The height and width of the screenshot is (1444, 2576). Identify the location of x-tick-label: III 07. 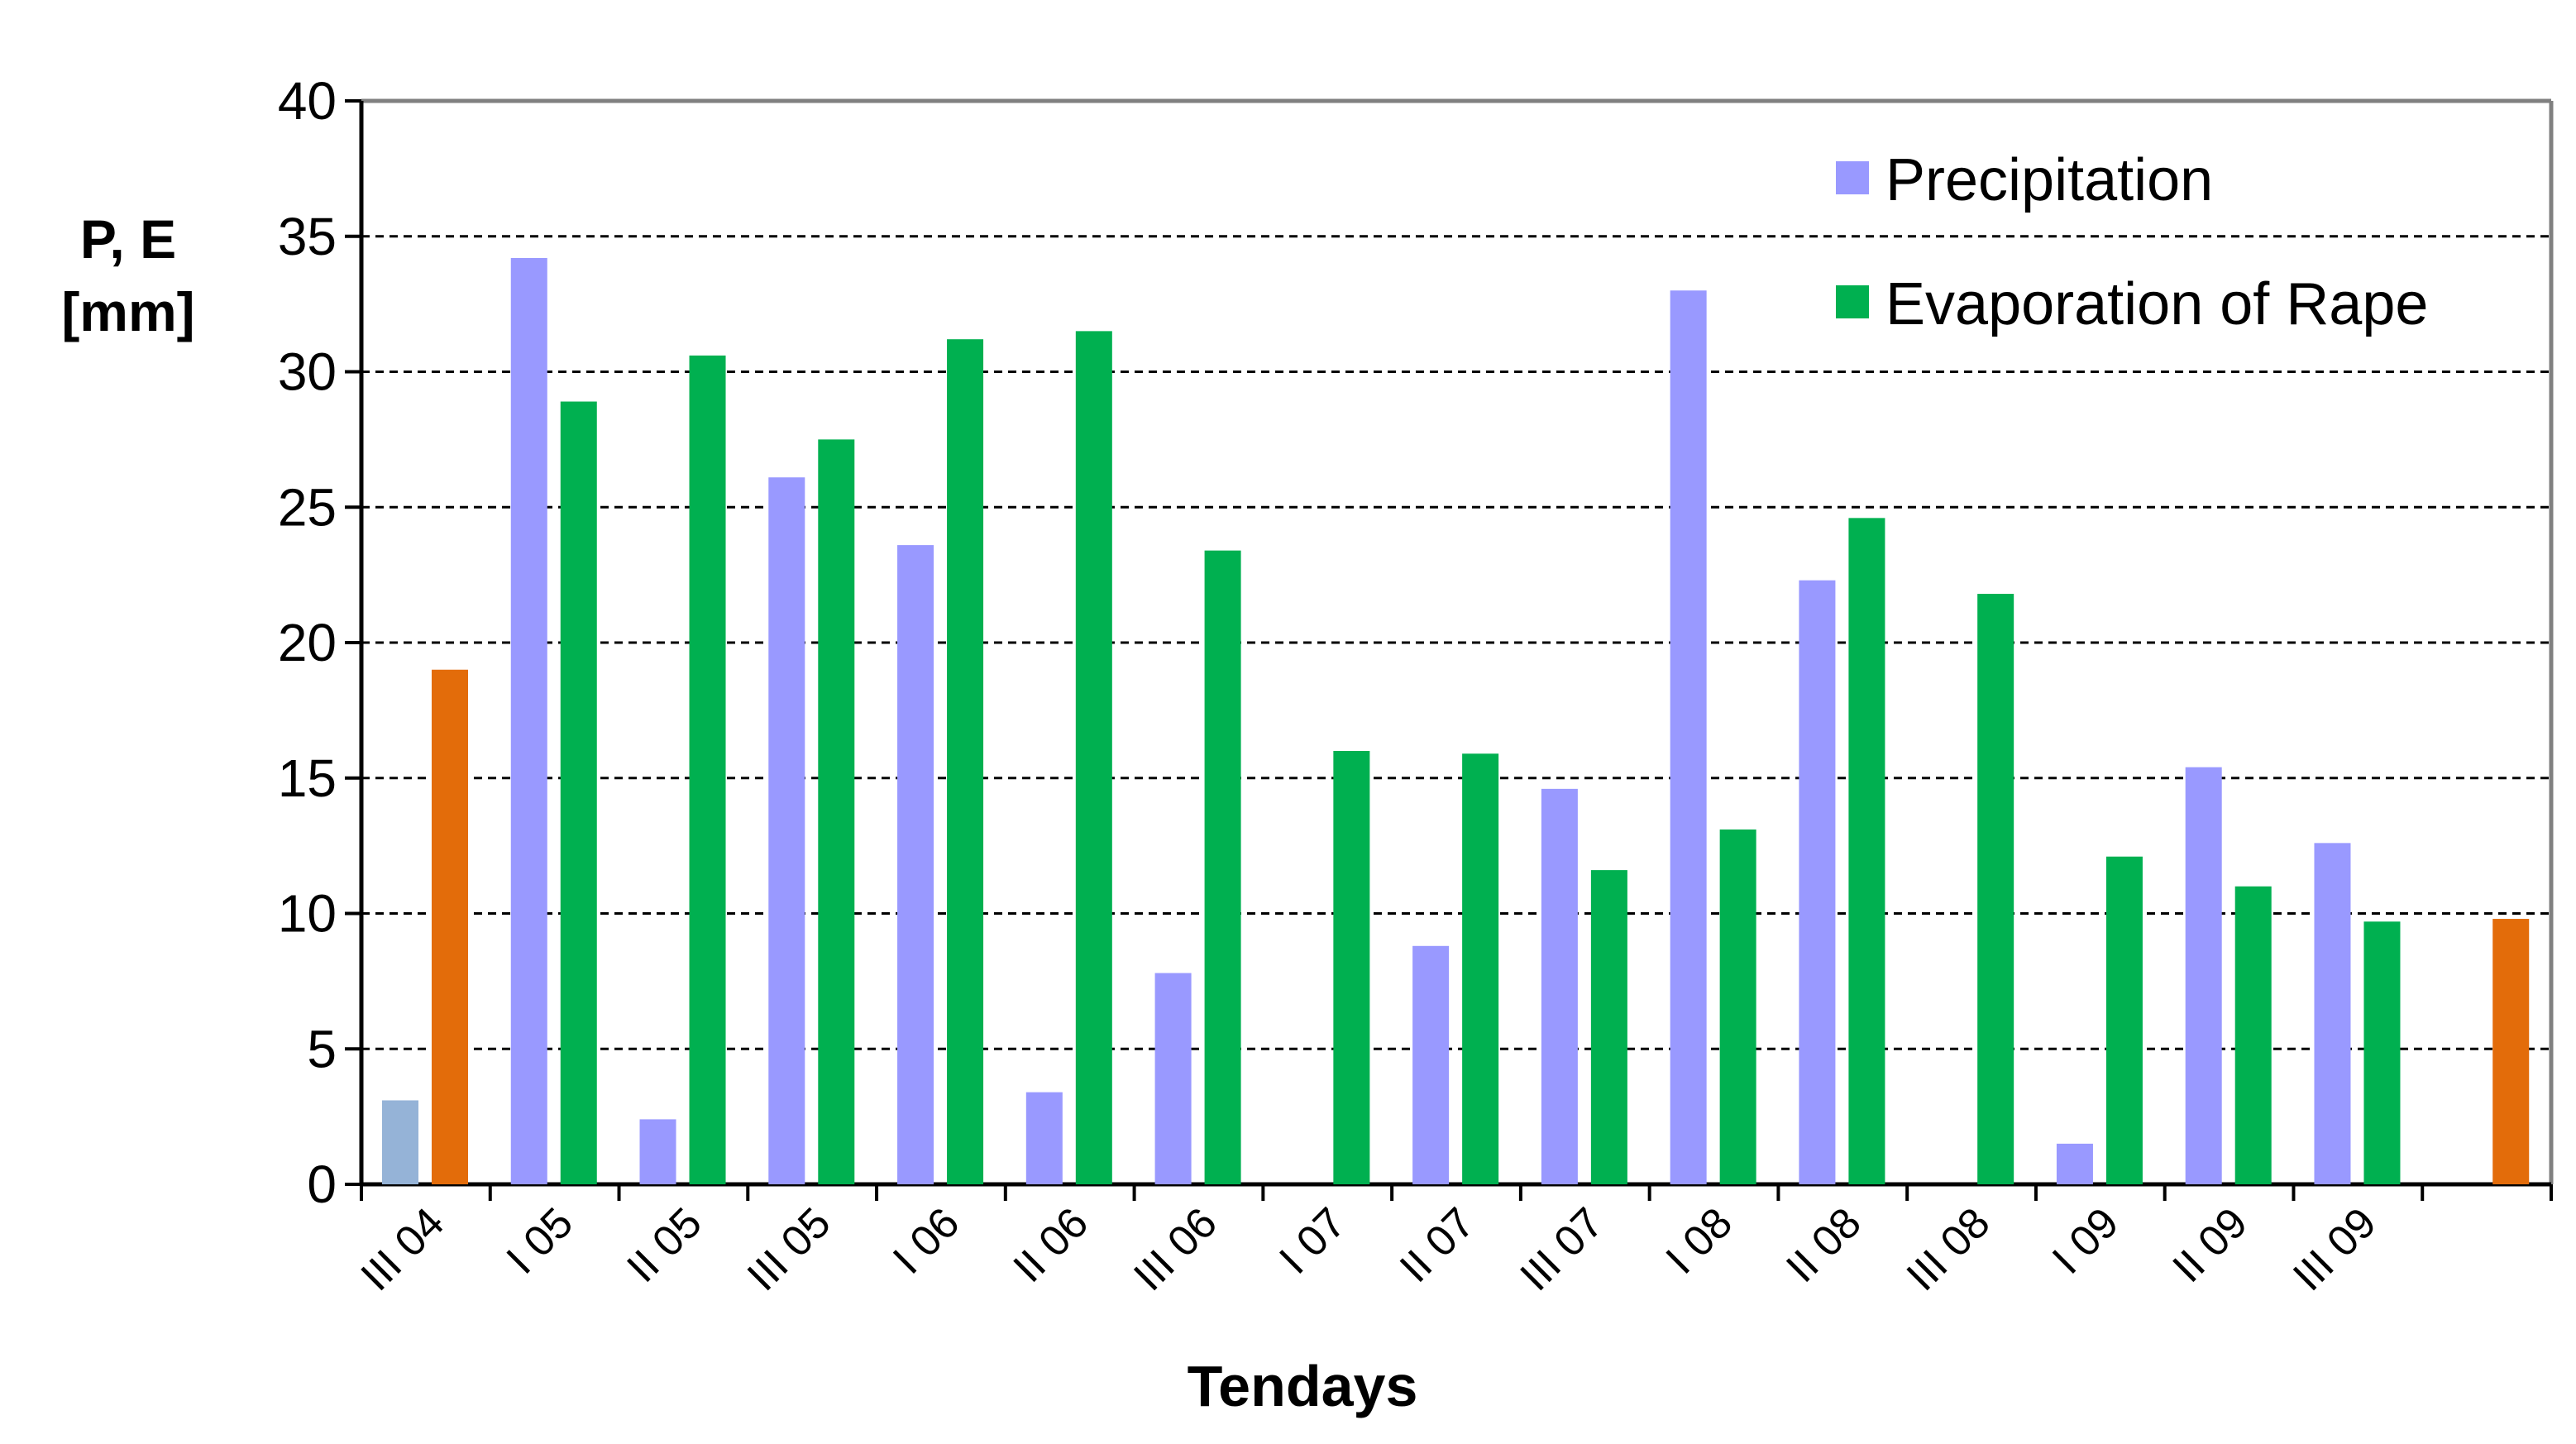
(1562, 1249).